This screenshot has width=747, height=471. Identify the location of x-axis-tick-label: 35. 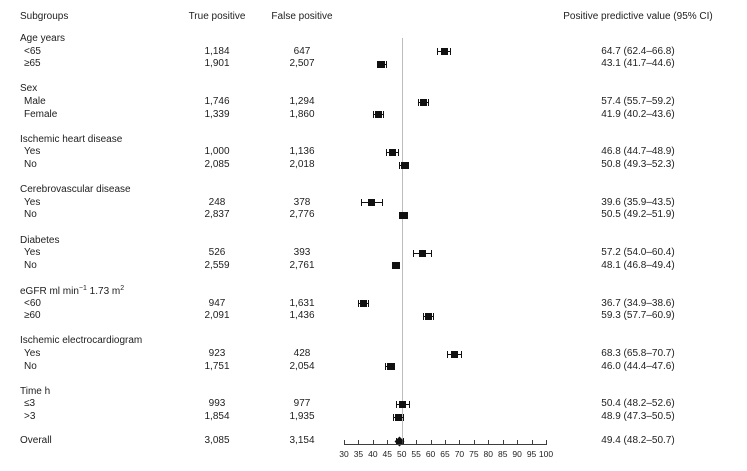
(358, 453).